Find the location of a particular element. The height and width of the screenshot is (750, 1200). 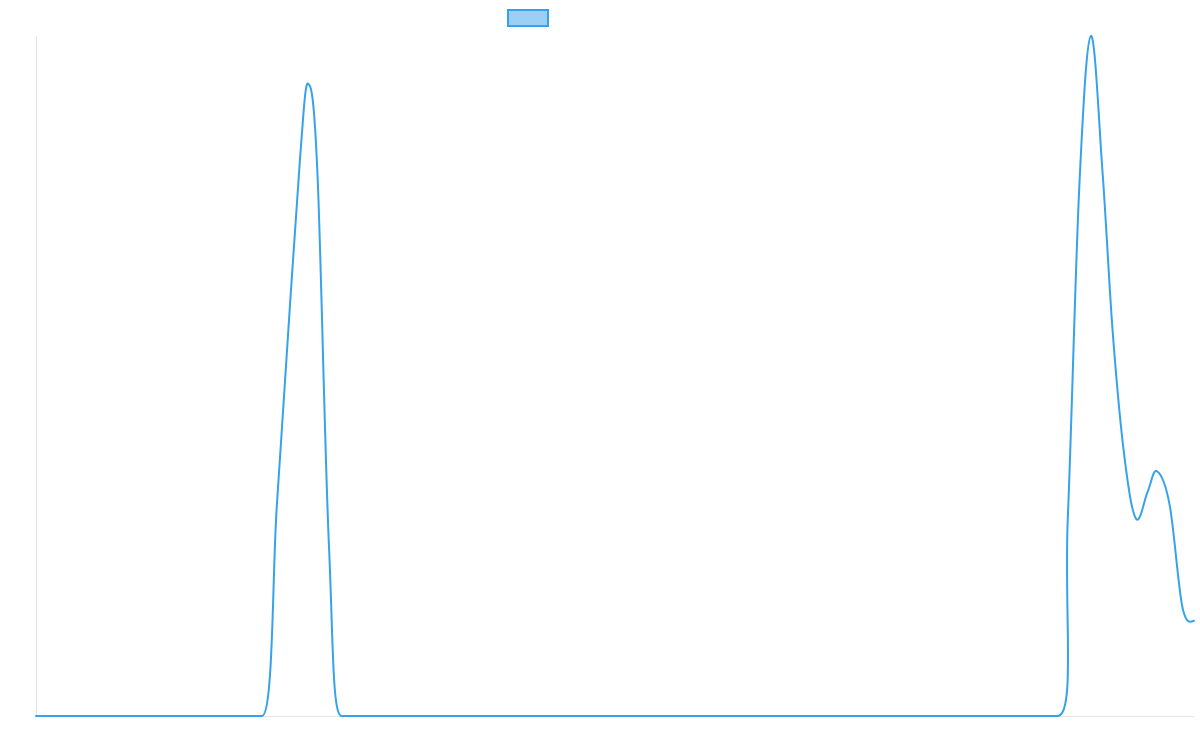

legend-swatch is located at coordinates (528, 18).